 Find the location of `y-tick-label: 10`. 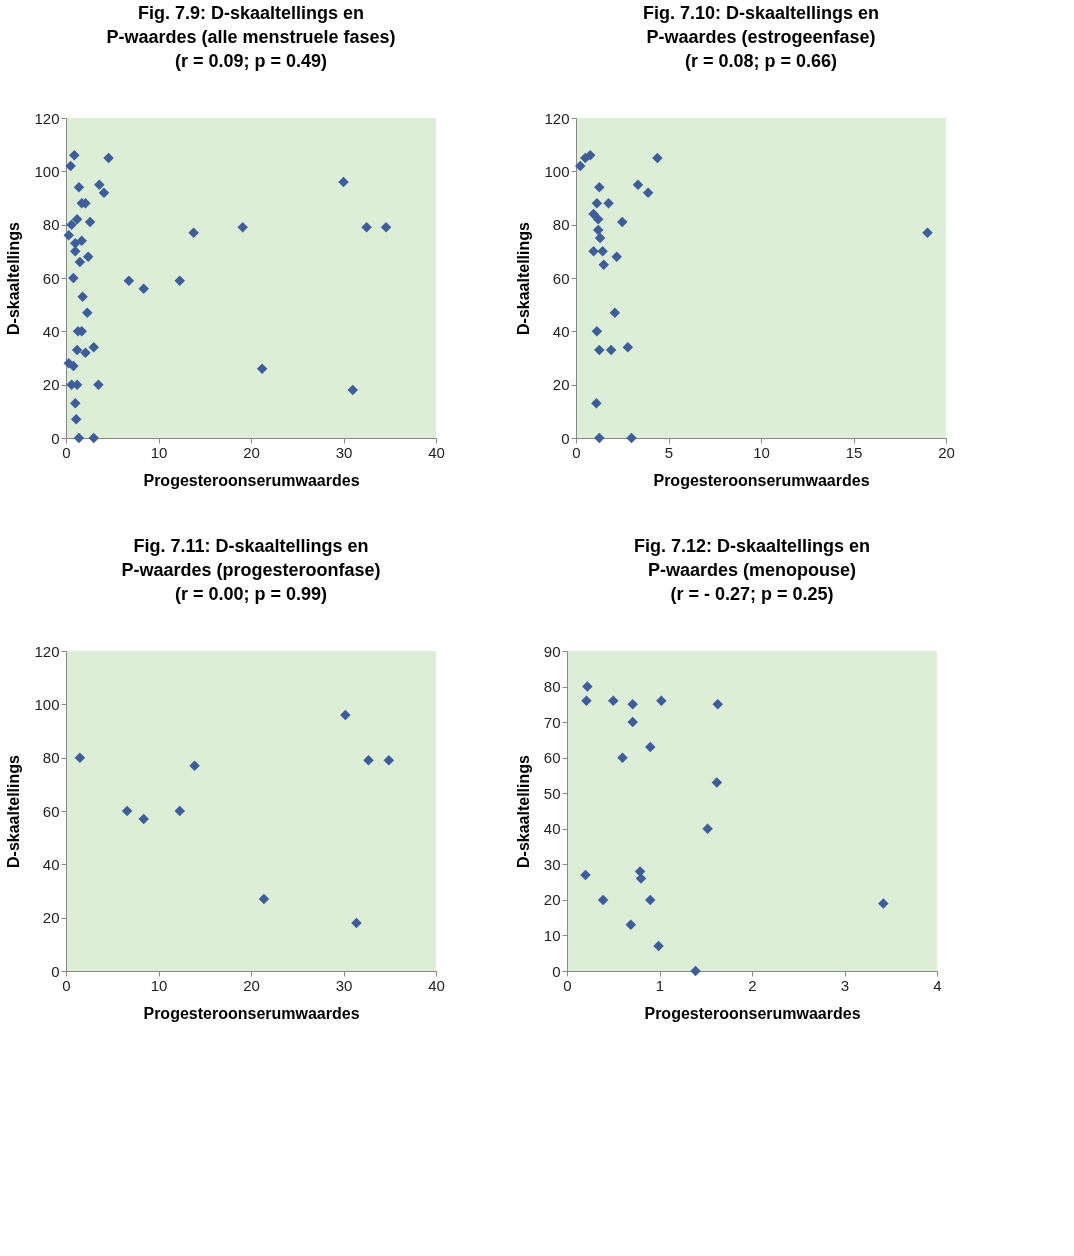

y-tick-label: 10 is located at coordinates (552, 935).